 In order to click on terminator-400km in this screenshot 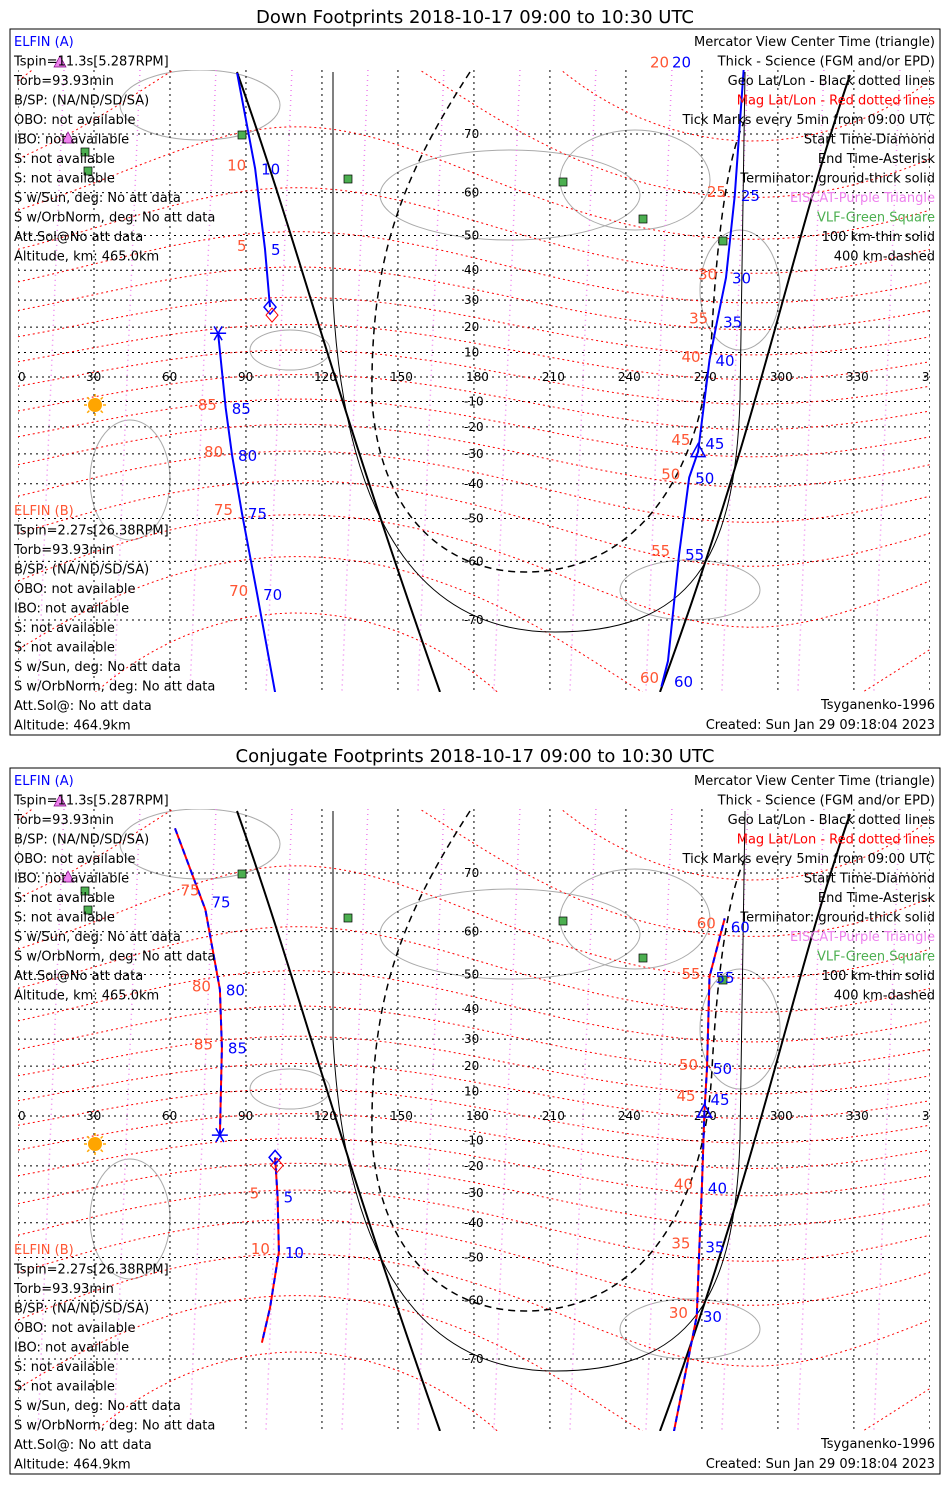, I will do `click(558, 322)`.